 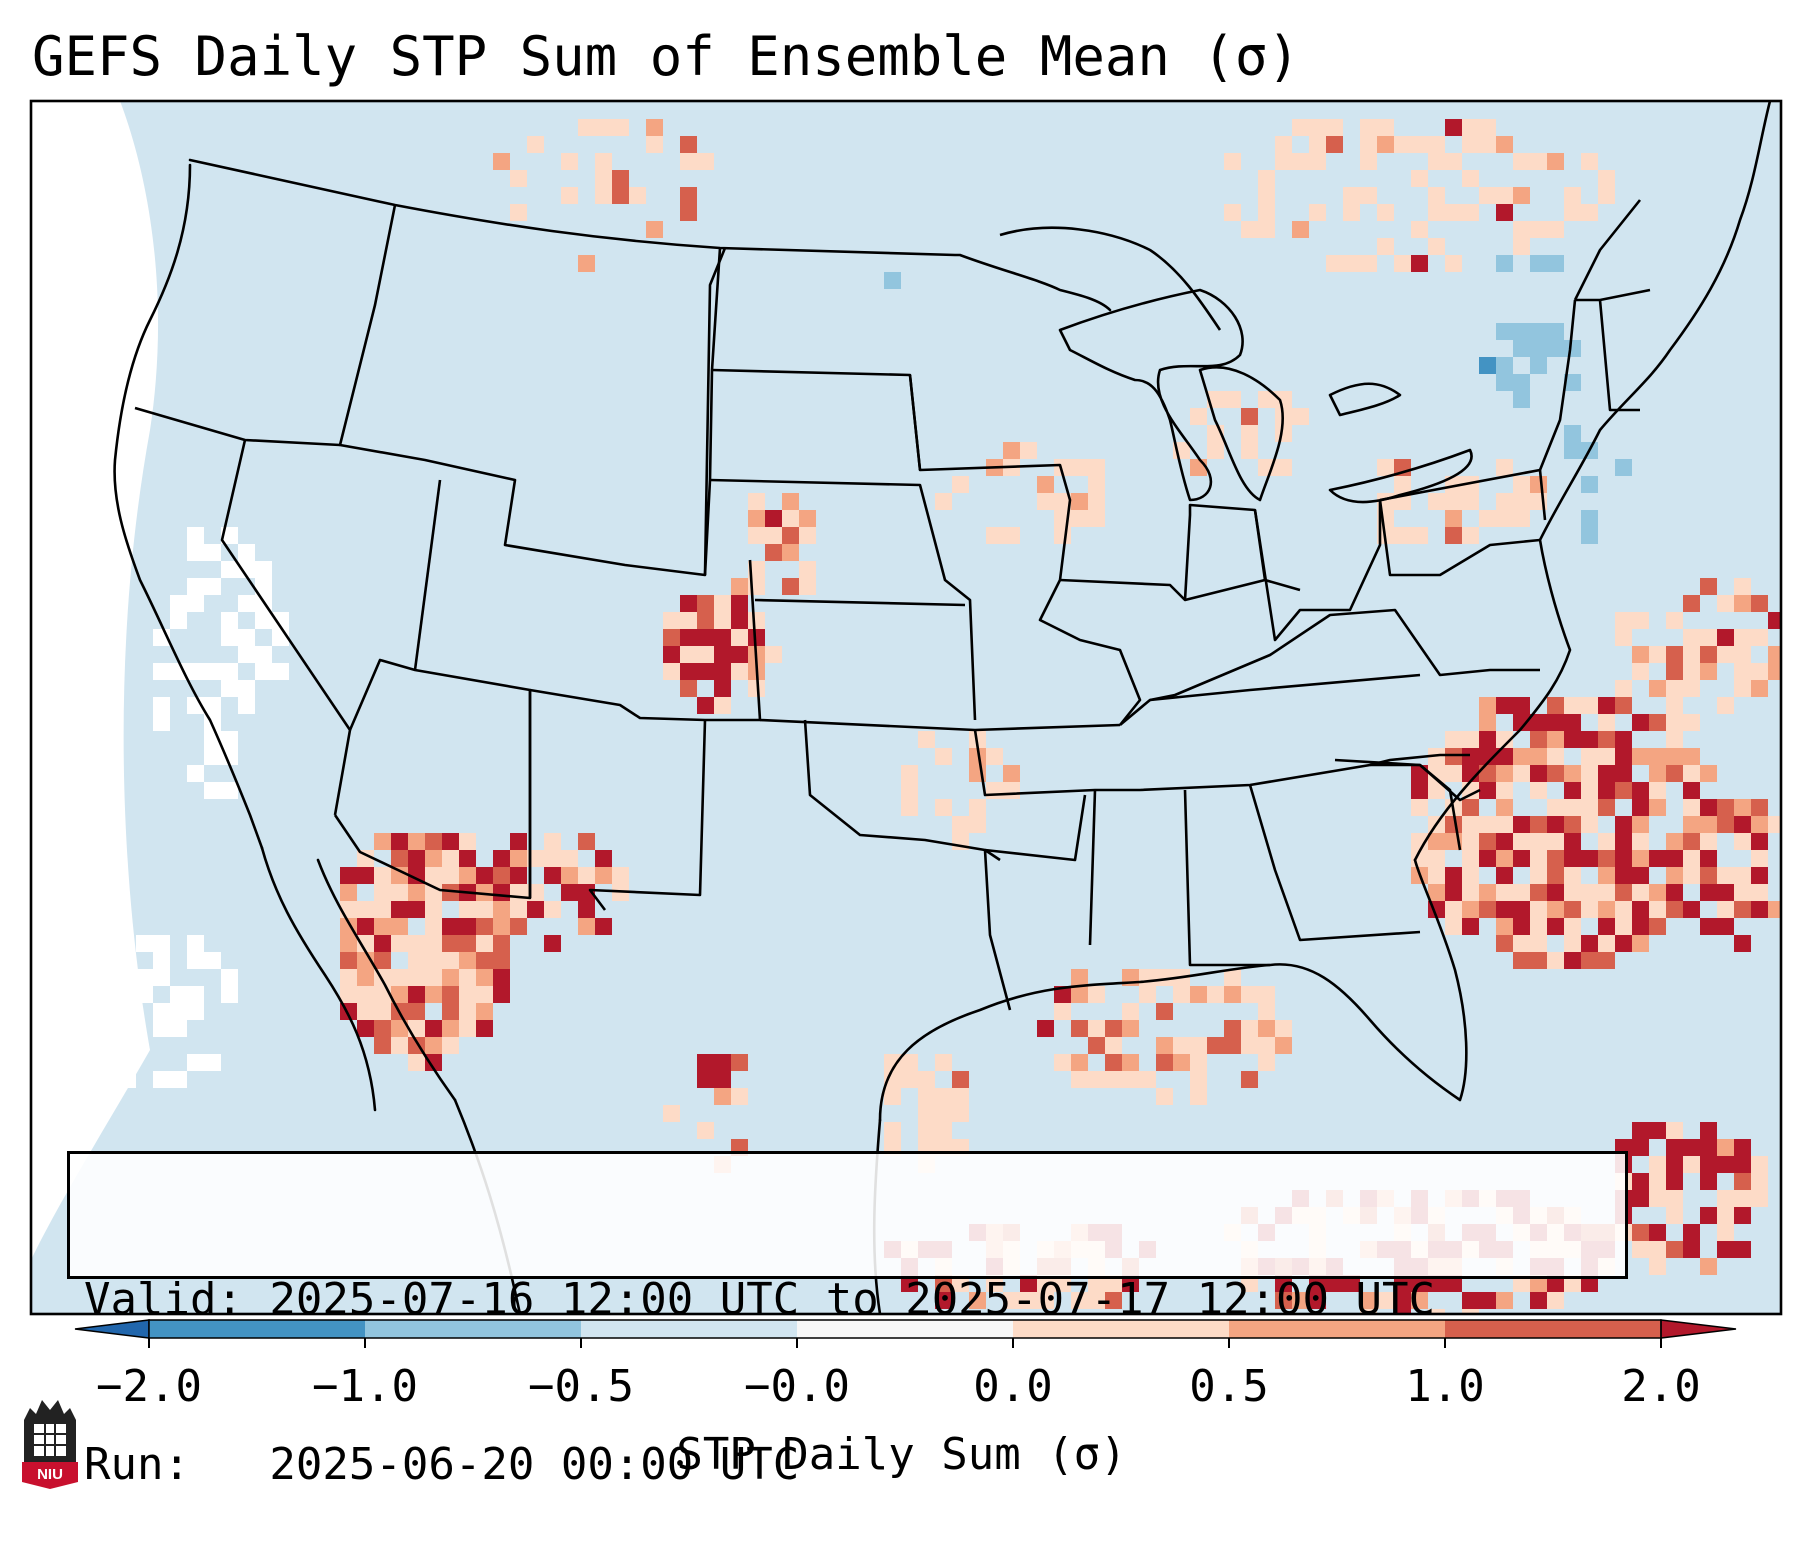 I want to click on colorbar-tick-label: −2.0, so click(x=149, y=1386).